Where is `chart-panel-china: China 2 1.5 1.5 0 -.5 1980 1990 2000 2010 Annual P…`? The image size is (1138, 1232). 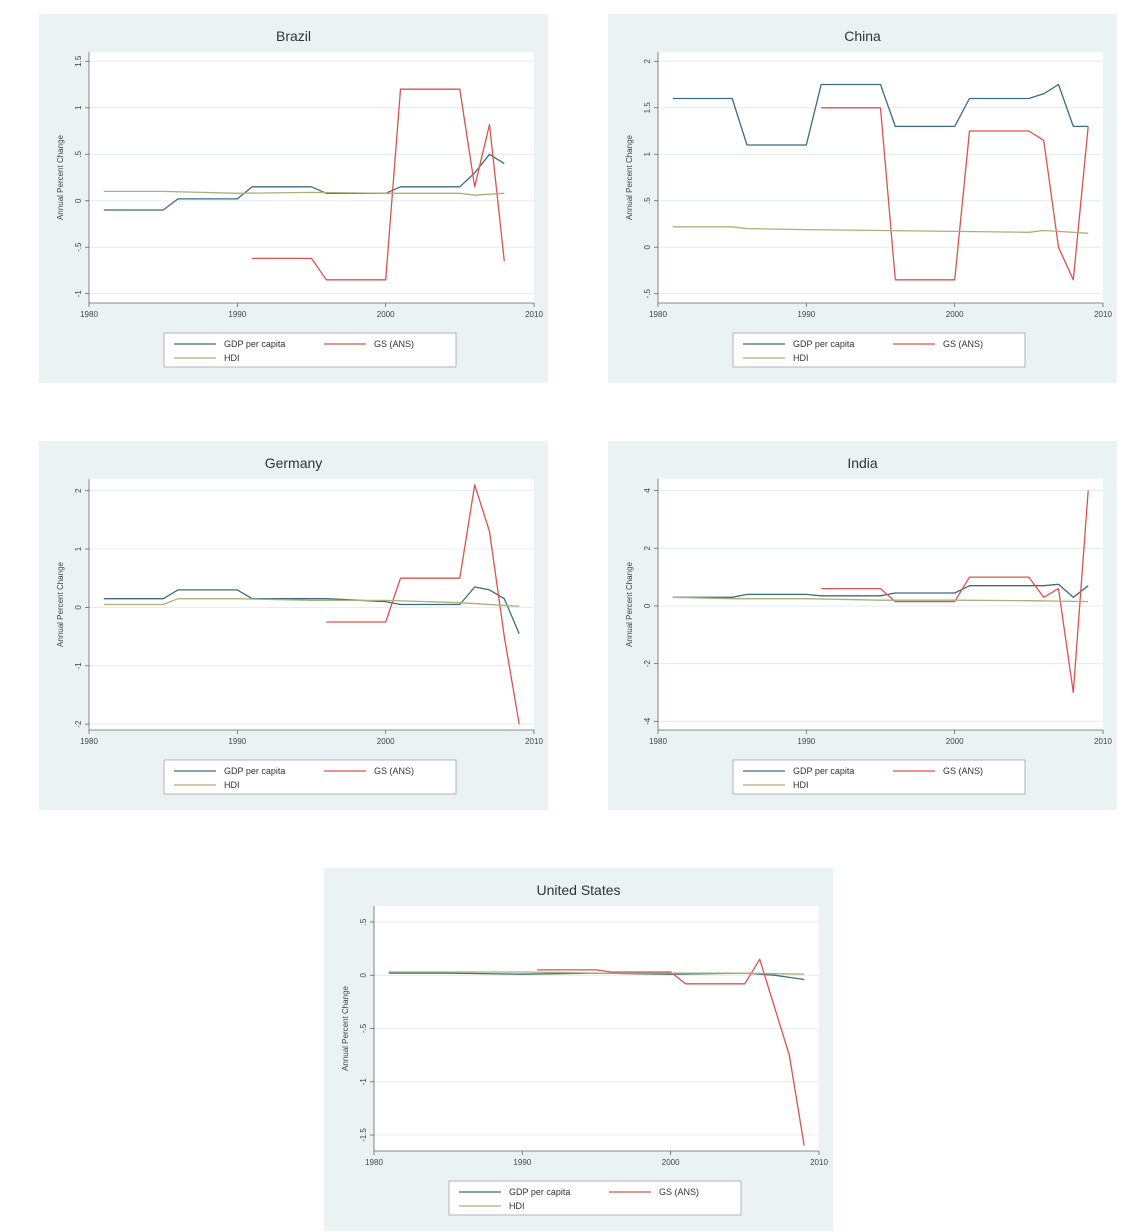 chart-panel-china: China 2 1.5 1.5 0 -.5 1980 1990 2000 2010 Annual P… is located at coordinates (862, 198).